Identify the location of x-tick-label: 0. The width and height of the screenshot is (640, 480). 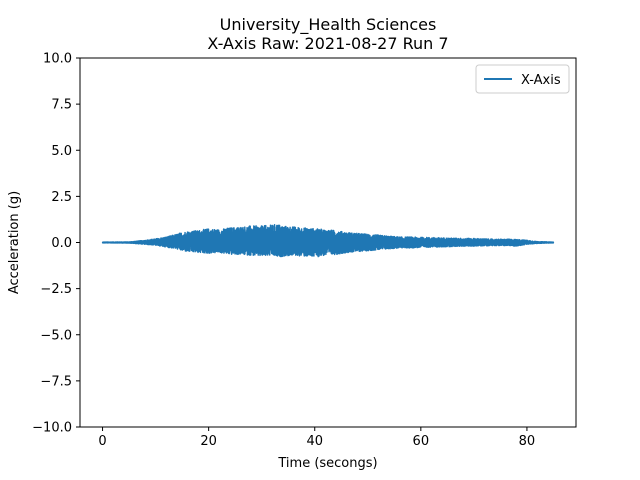
(102, 441).